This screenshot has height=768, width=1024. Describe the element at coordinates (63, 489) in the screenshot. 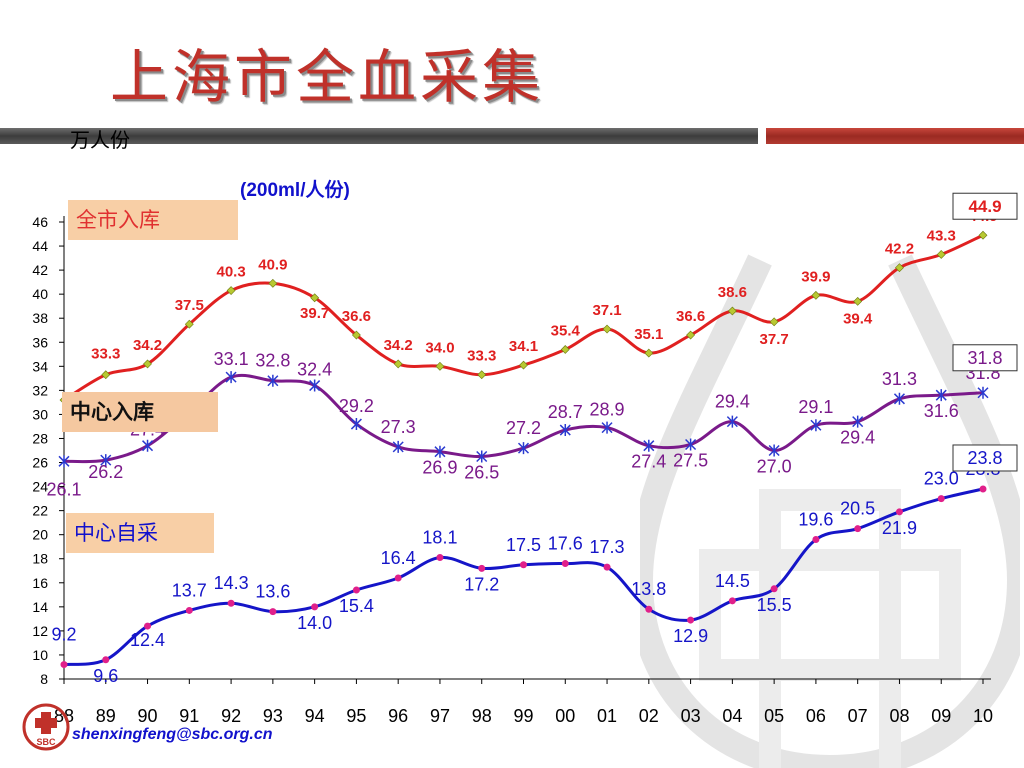

I see `data-label: 26.1` at that location.